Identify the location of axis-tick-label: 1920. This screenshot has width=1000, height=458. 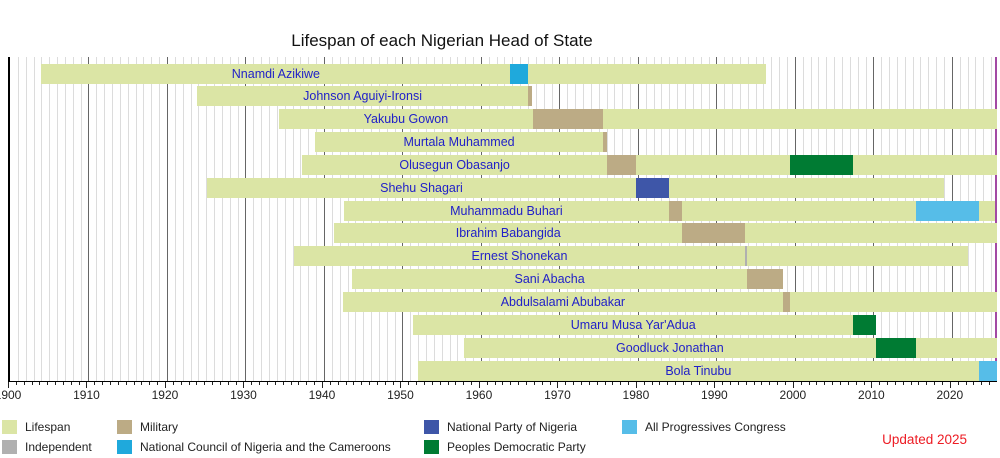
(165, 395).